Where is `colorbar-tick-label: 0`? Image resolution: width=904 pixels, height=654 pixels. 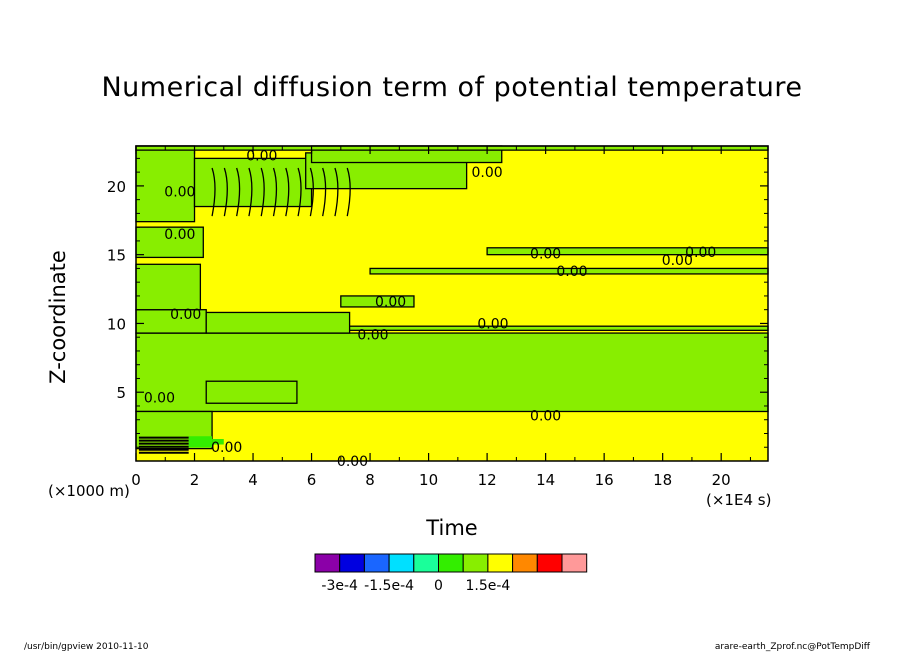 colorbar-tick-label: 0 is located at coordinates (438, 586).